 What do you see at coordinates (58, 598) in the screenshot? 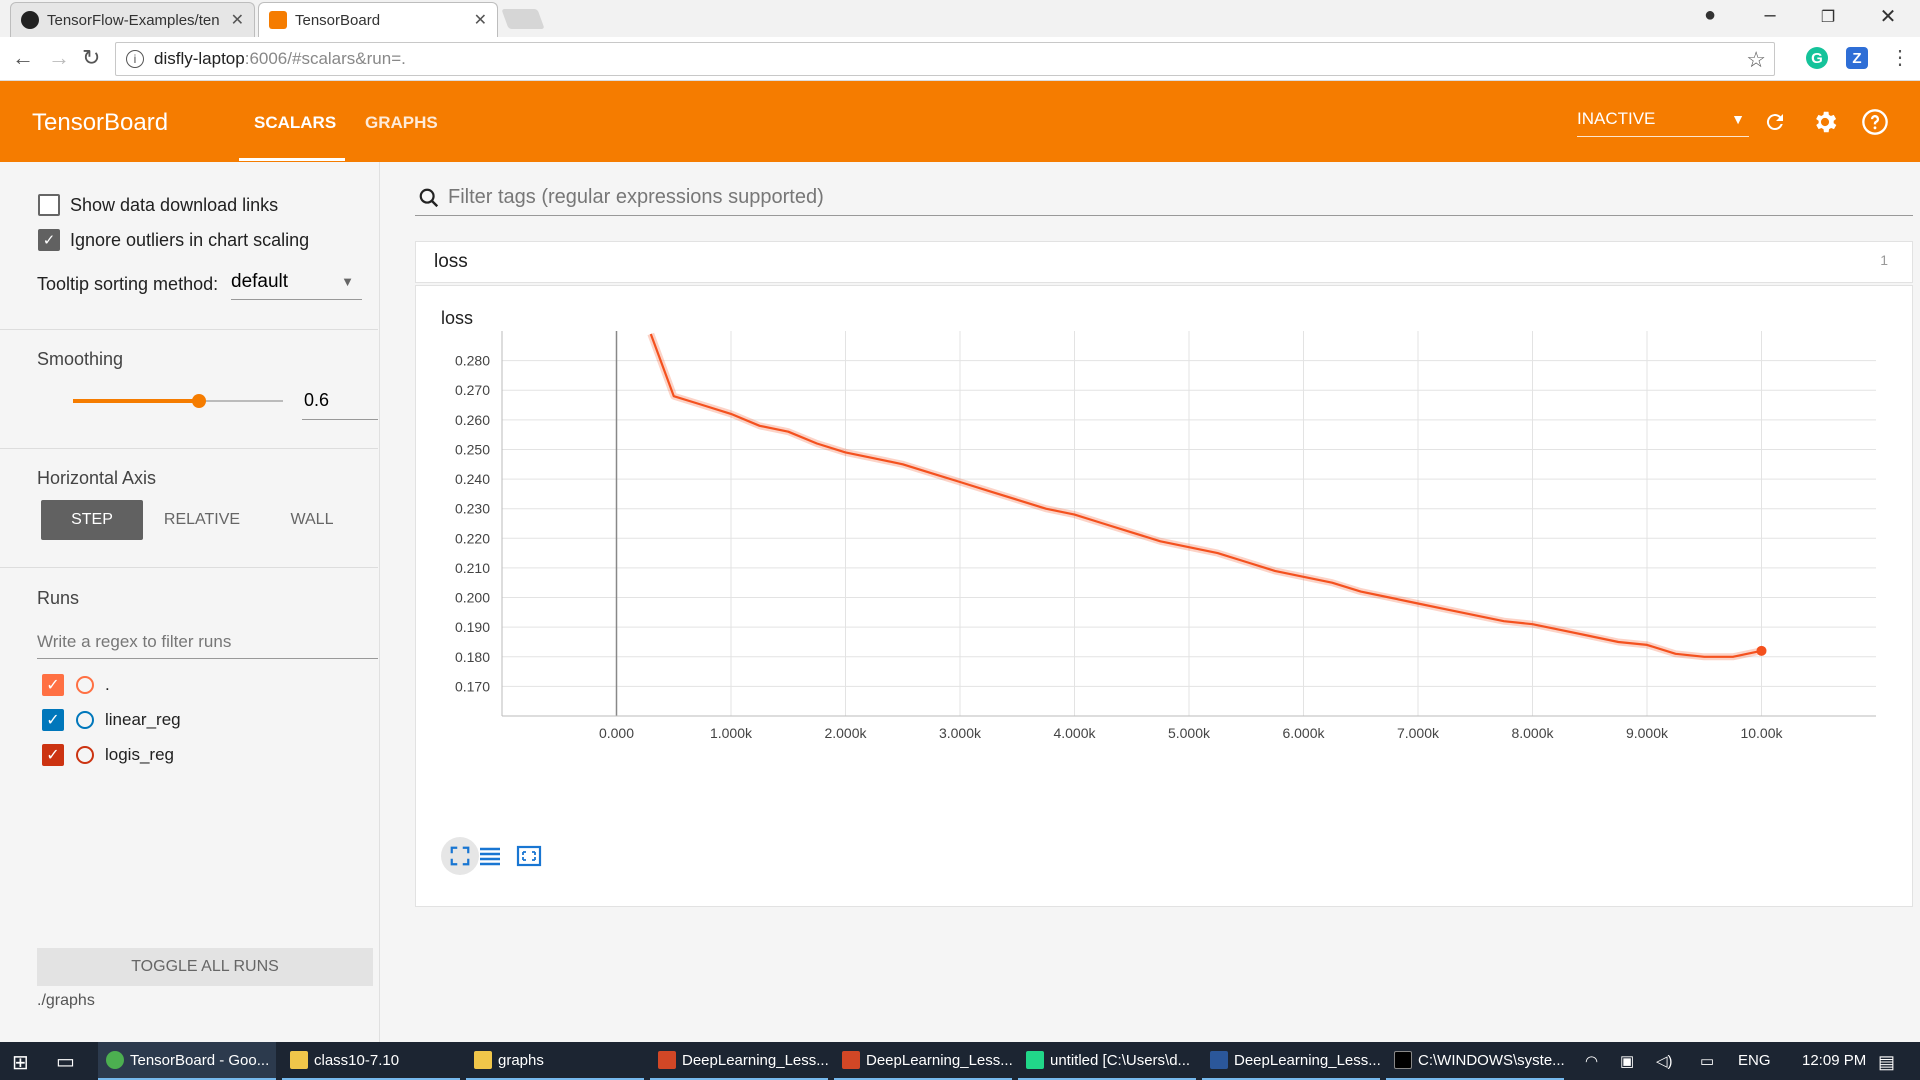
I see `runs-label: Runs` at bounding box center [58, 598].